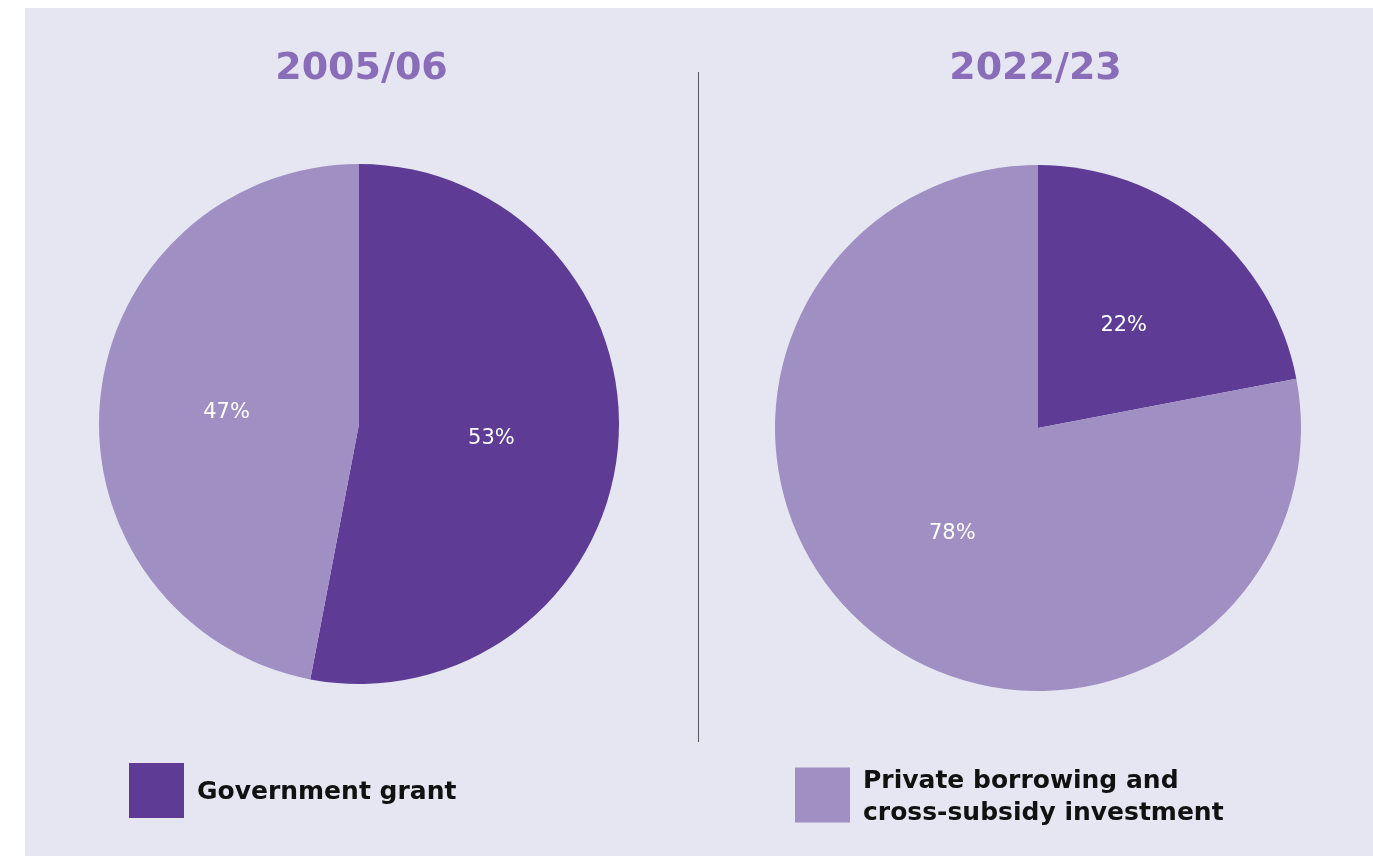 The image size is (1373, 856). What do you see at coordinates (226, 411) in the screenshot?
I see `data-label: 47%` at bounding box center [226, 411].